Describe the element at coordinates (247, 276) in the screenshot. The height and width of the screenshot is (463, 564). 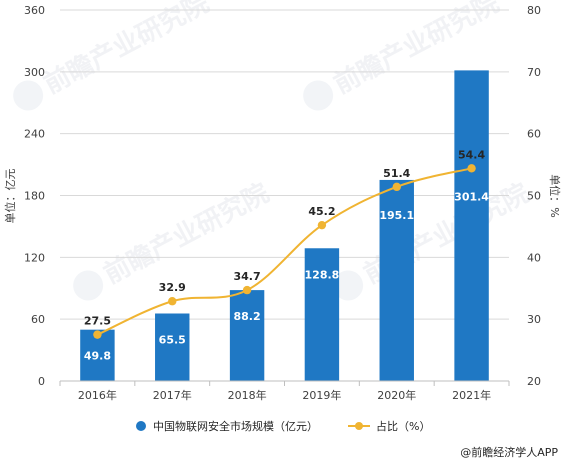
I see `line-value-label: 34.7` at that location.